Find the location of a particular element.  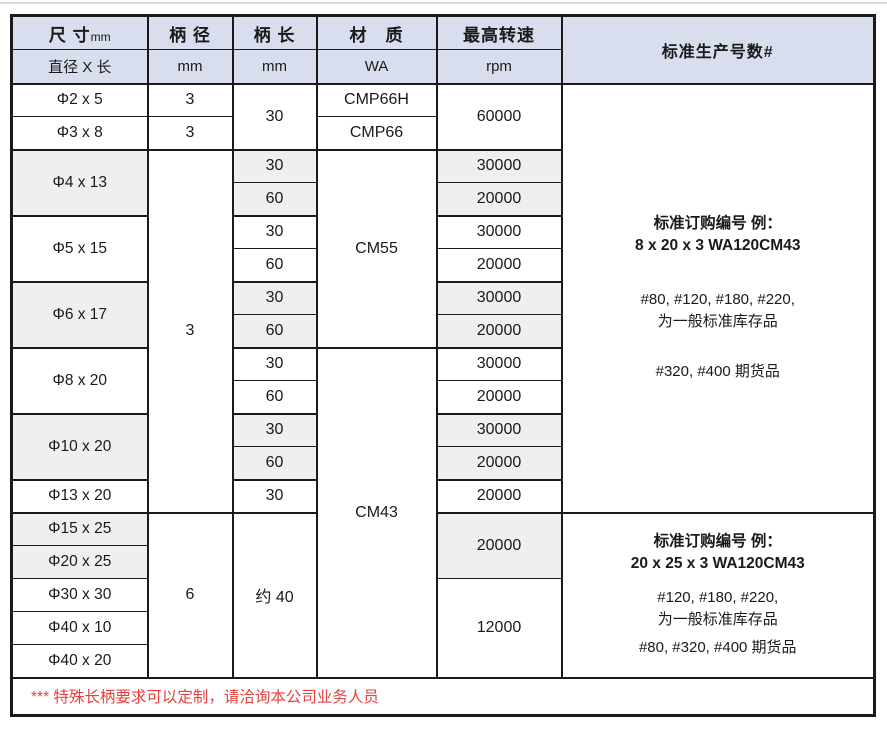

order-example-code: 20 x 25 x 3 WA120CM43 is located at coordinates (717, 563).